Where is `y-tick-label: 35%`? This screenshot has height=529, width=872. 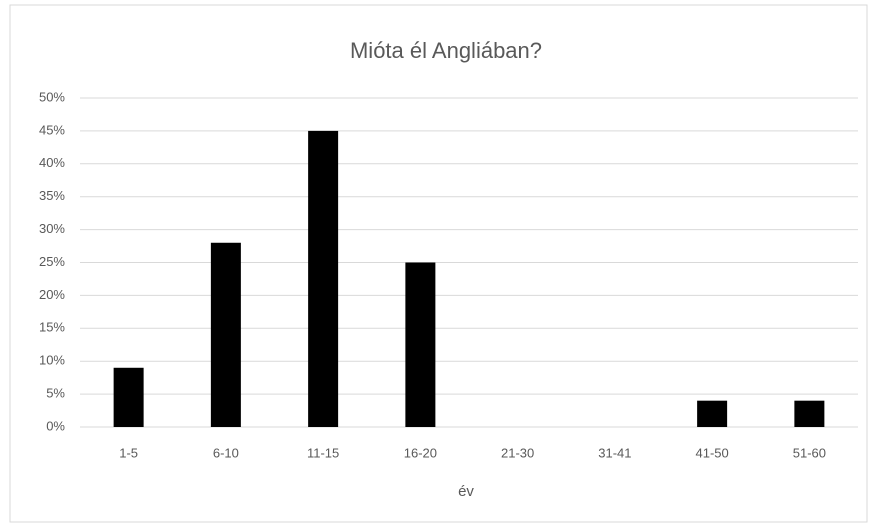
y-tick-label: 35% is located at coordinates (52, 195).